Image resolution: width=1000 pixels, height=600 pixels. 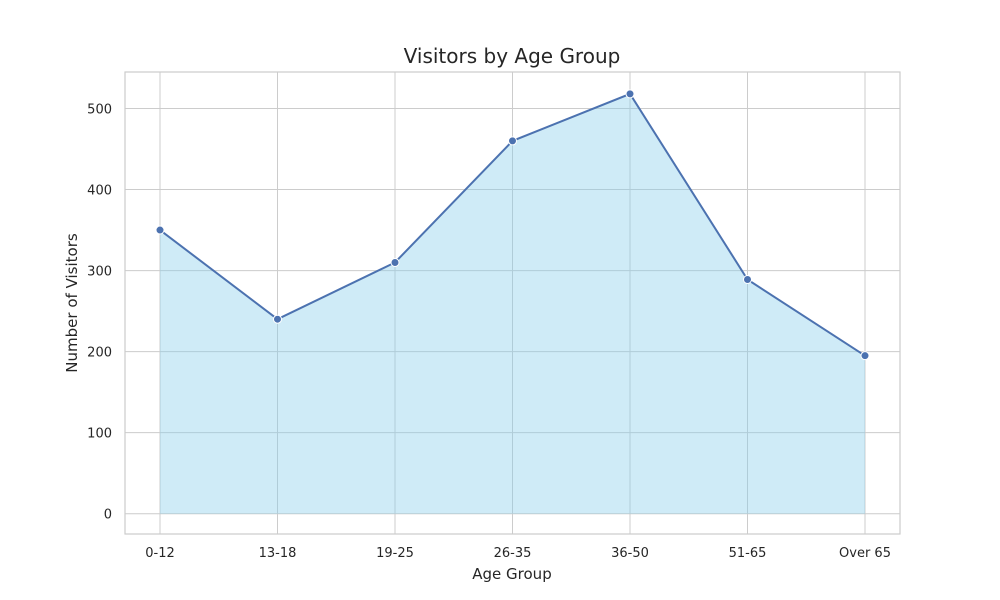 I want to click on x-axis-label: Age Group, so click(x=511, y=574).